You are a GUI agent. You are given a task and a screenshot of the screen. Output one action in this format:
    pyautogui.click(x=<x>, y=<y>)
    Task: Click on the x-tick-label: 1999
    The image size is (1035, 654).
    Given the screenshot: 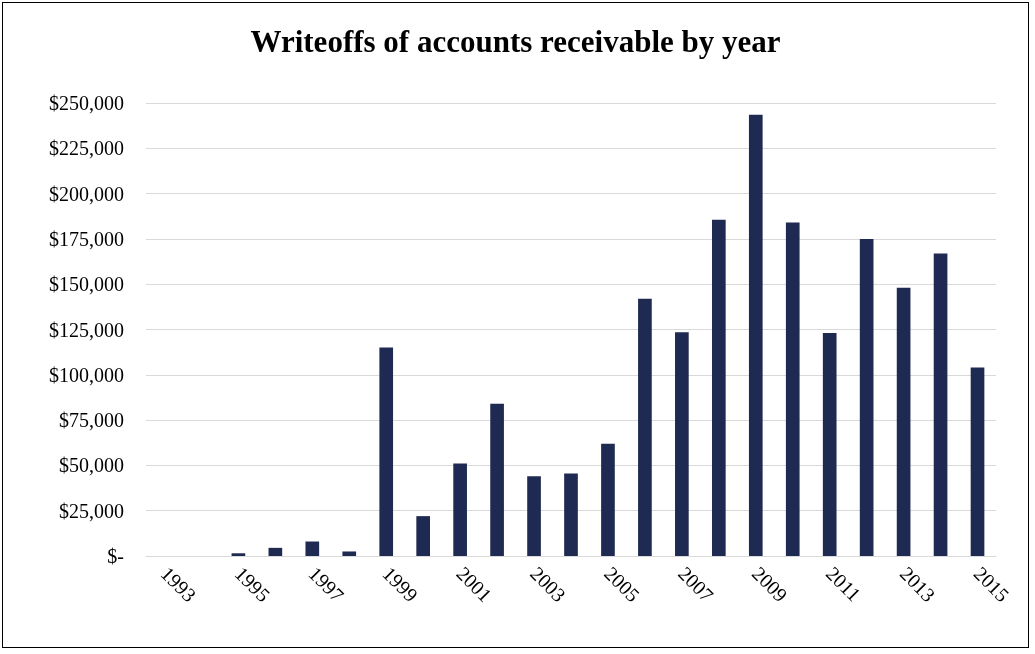 What is the action you would take?
    pyautogui.click(x=400, y=584)
    